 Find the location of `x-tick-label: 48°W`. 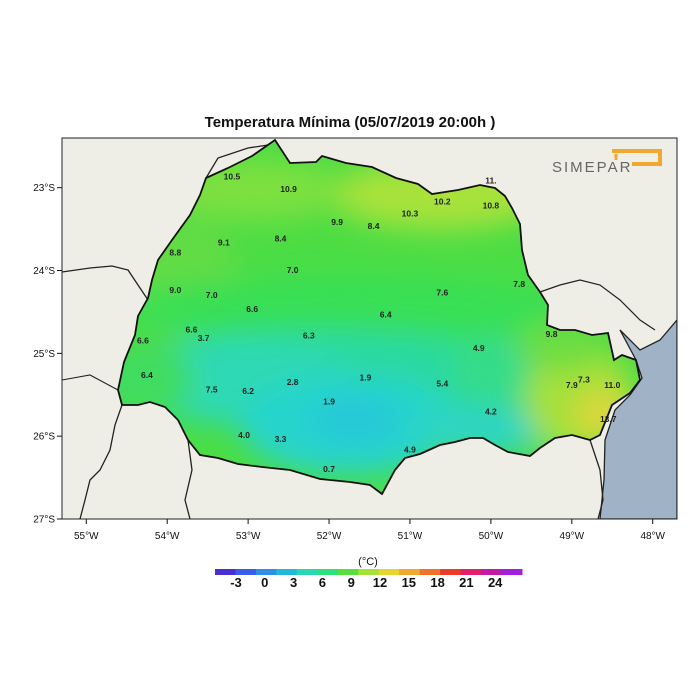

x-tick-label: 48°W is located at coordinates (652, 536).